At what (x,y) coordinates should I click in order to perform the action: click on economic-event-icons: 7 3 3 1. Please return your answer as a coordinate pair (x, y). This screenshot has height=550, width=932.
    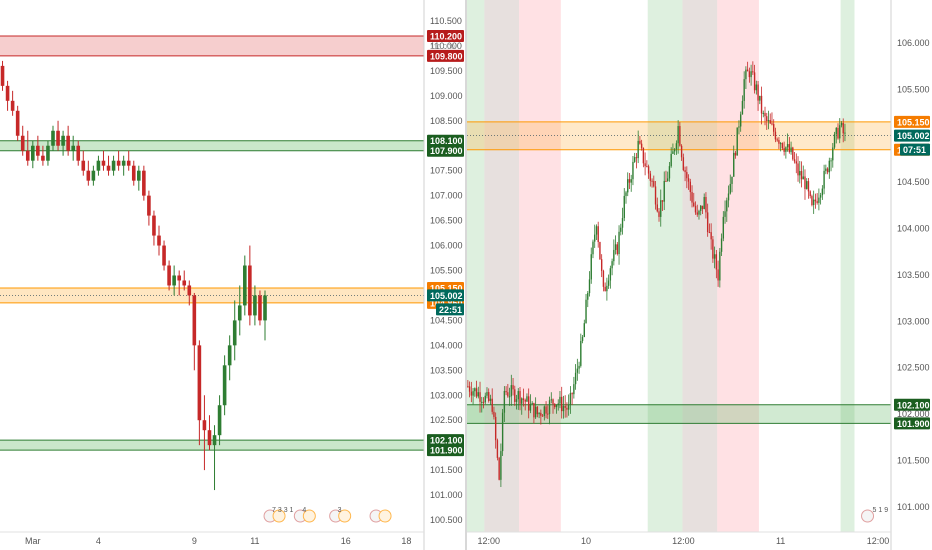
    Looking at the image, I should click on (278, 515).